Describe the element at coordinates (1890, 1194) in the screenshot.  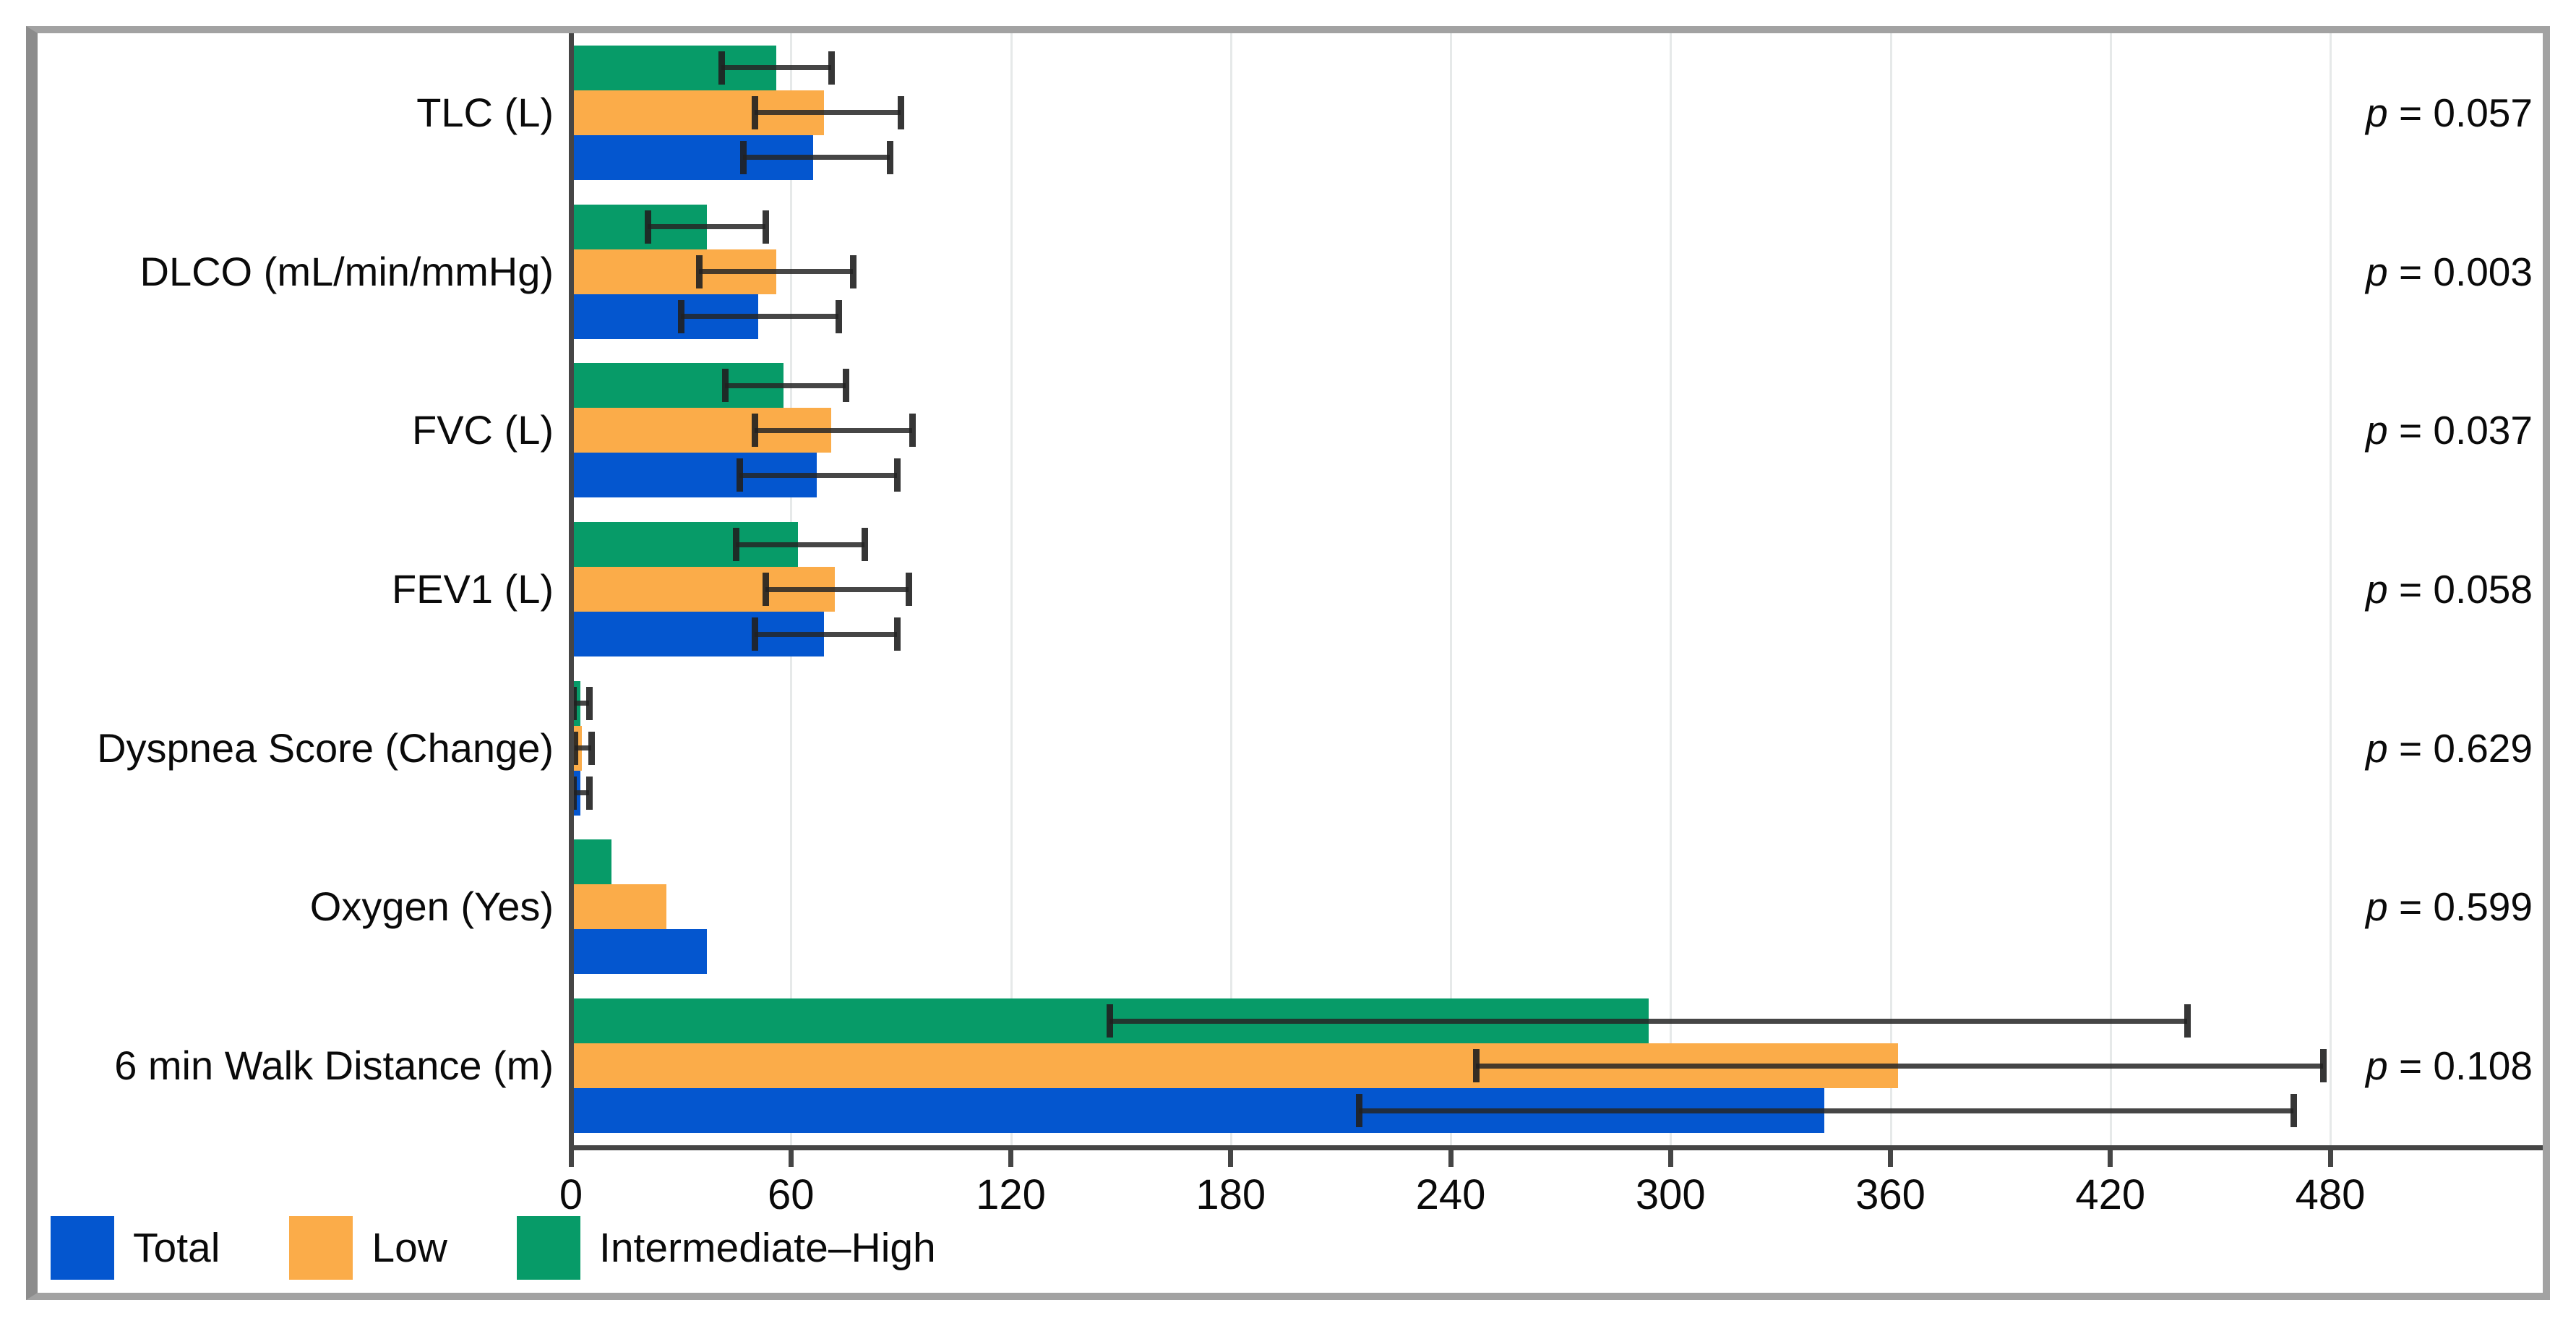
I see `axis-tick-label: 360` at that location.